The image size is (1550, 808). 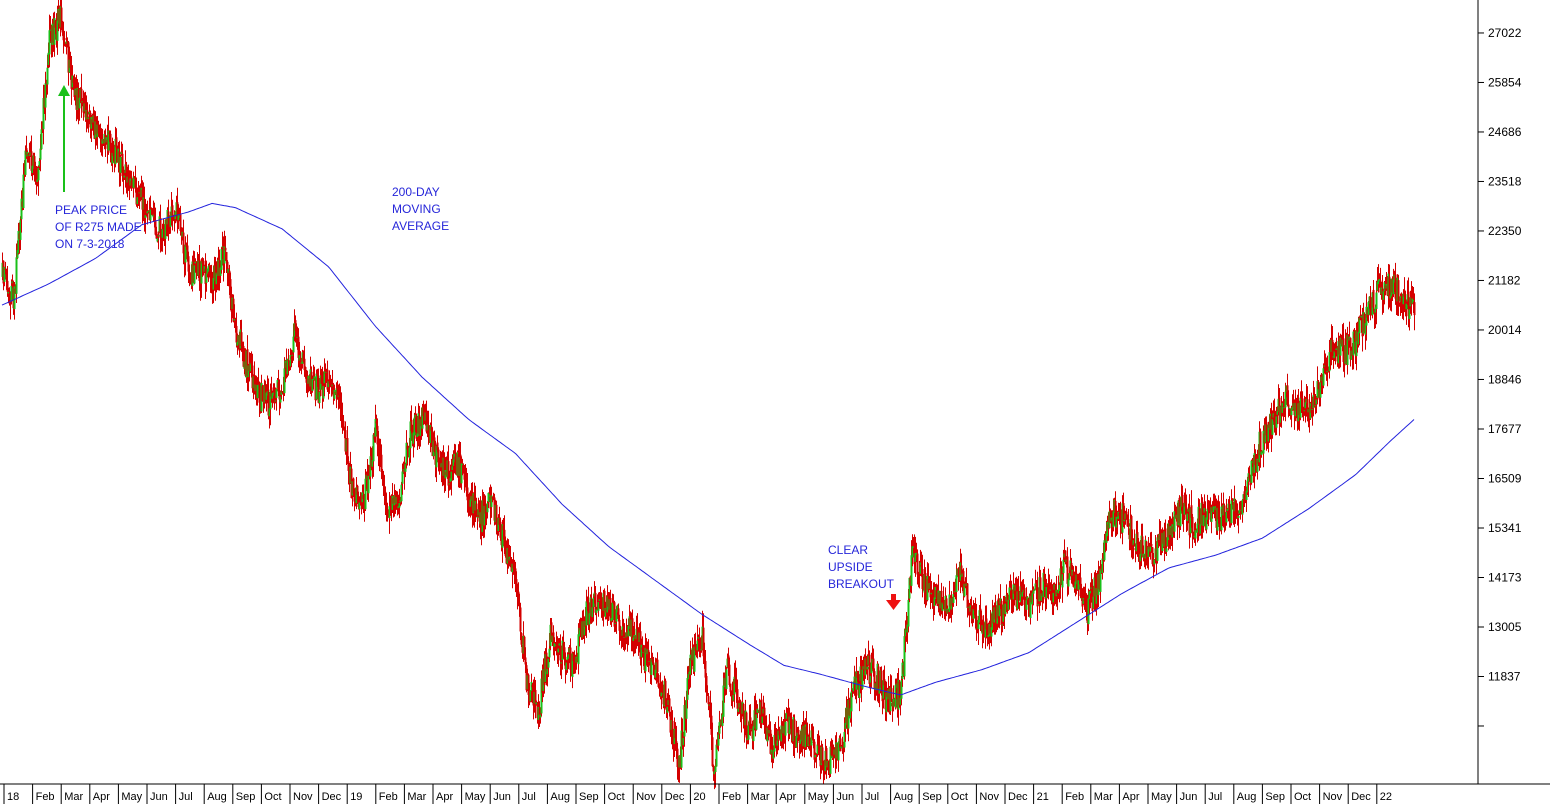 What do you see at coordinates (416, 209) in the screenshot?
I see `ma-annotation-line-2: MOVING` at bounding box center [416, 209].